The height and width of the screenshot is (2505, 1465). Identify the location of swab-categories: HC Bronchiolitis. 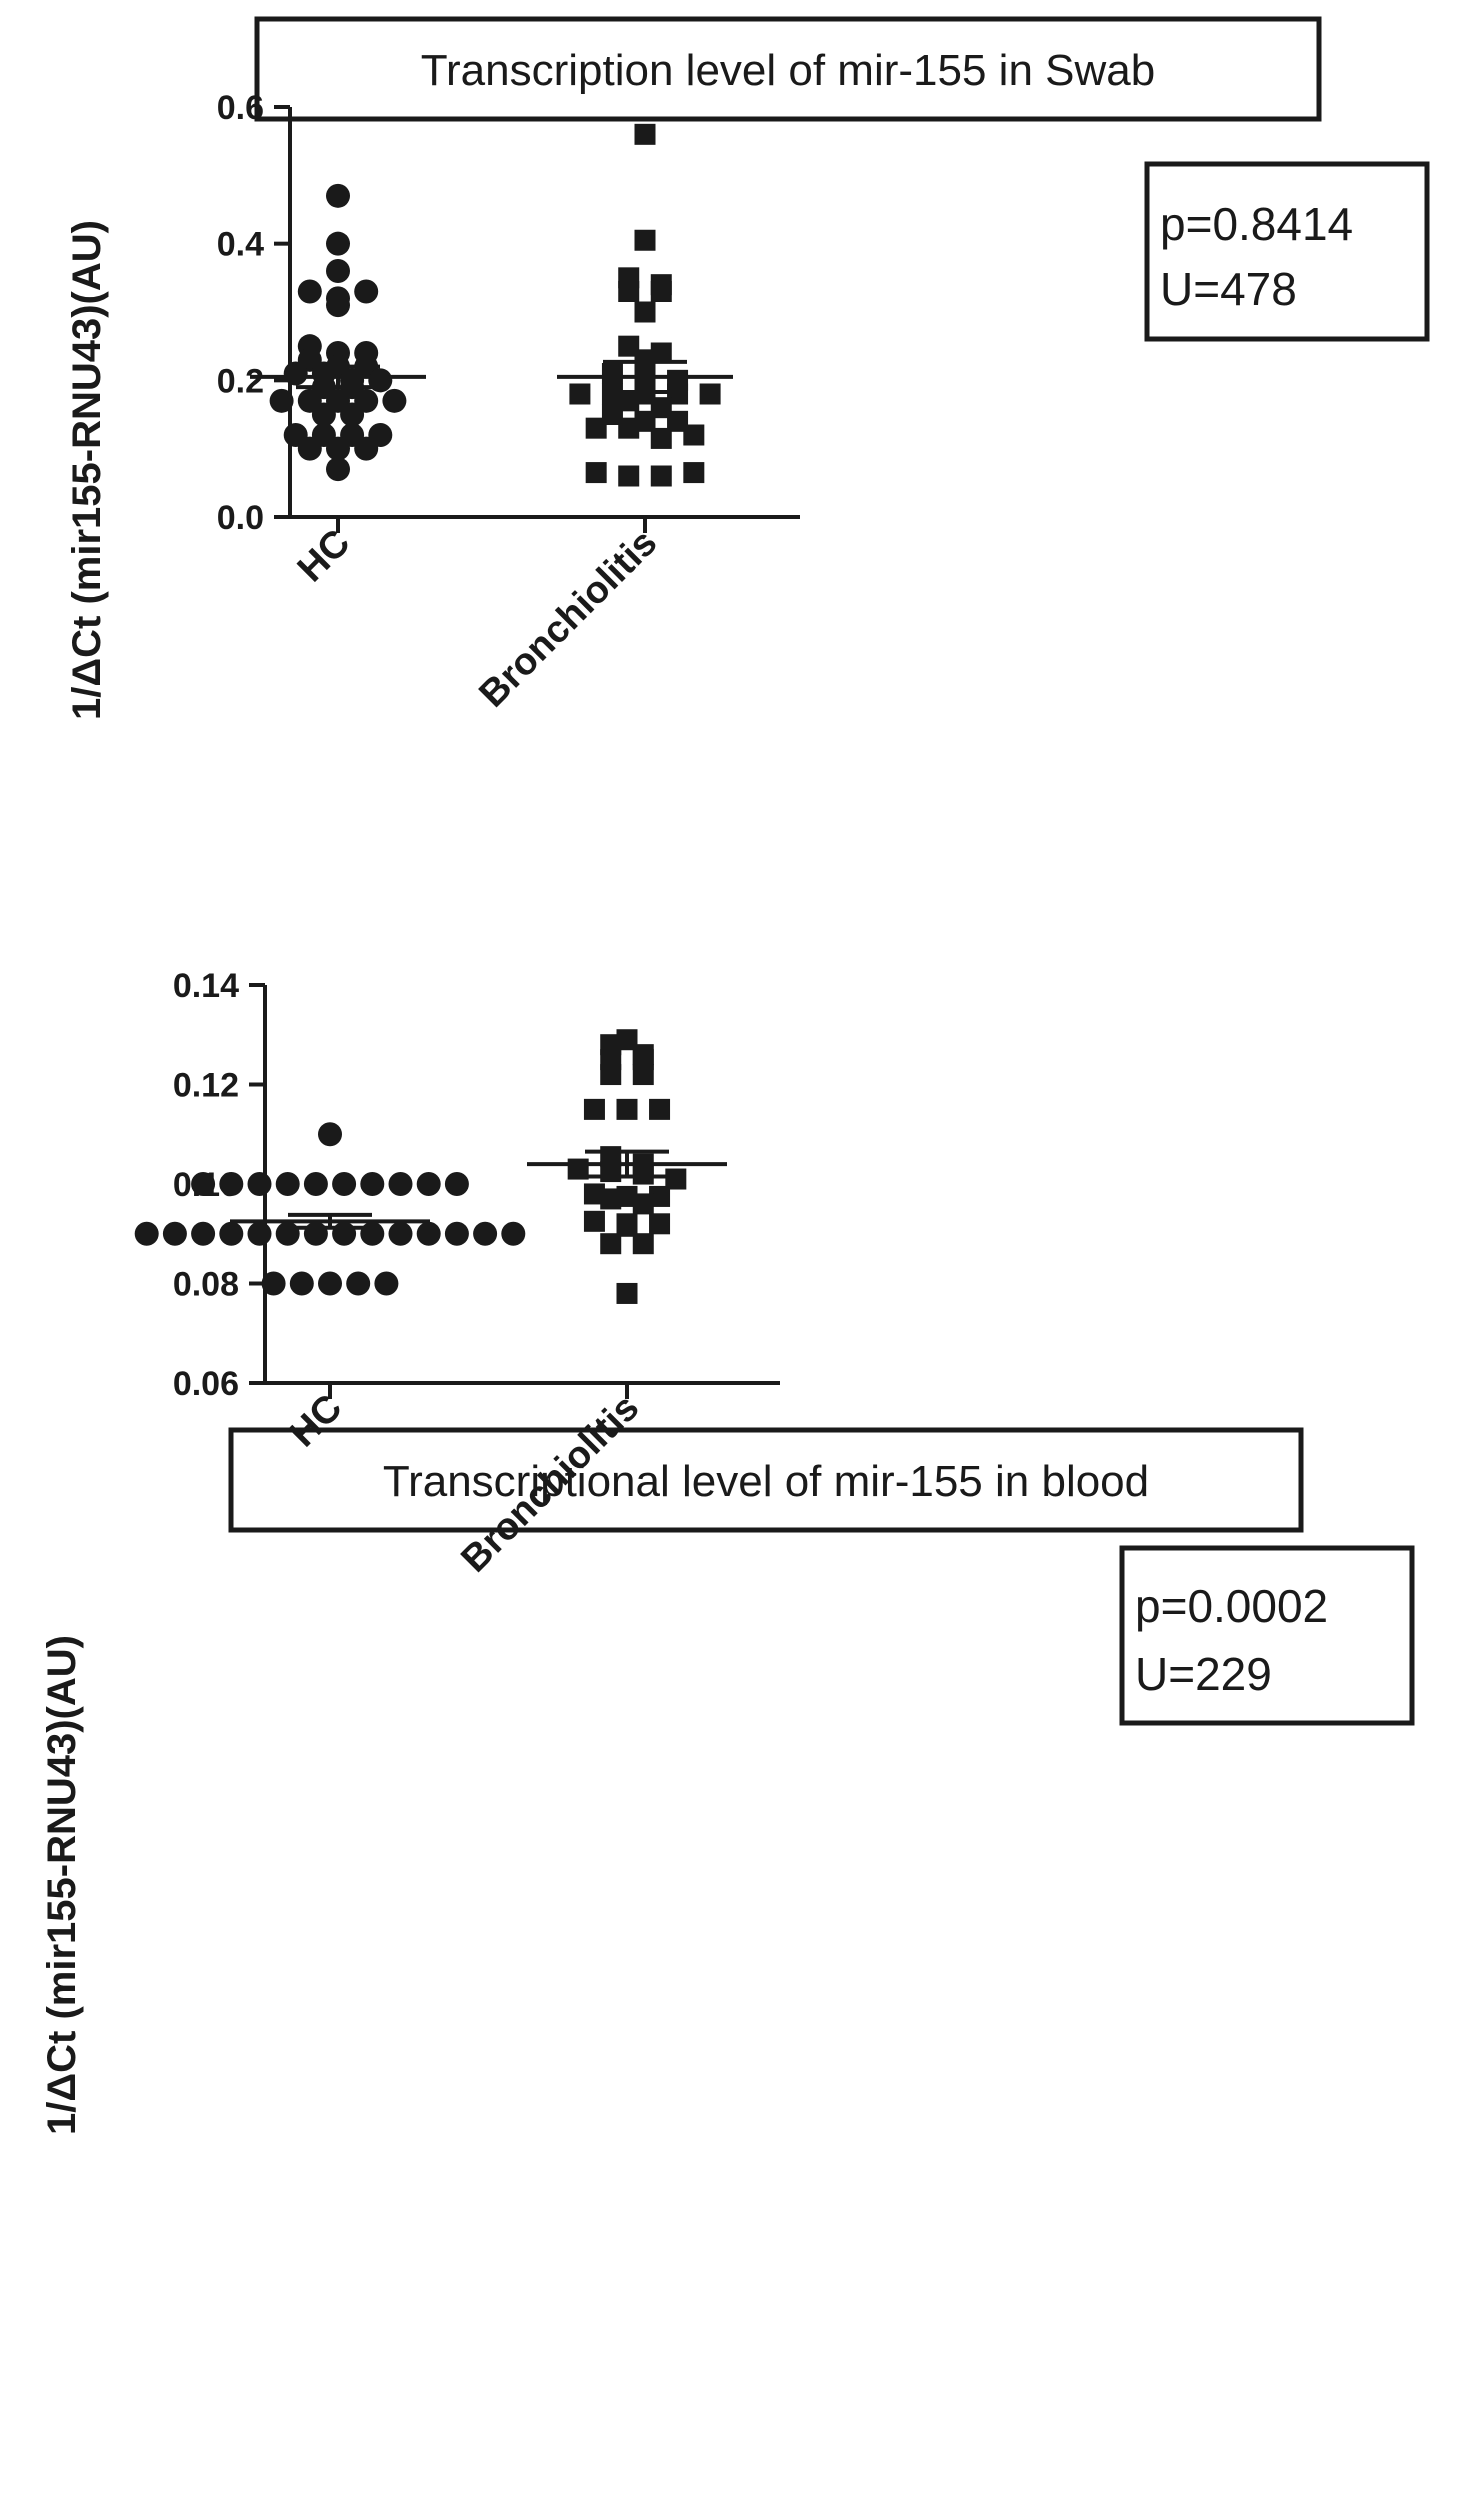
(477, 616).